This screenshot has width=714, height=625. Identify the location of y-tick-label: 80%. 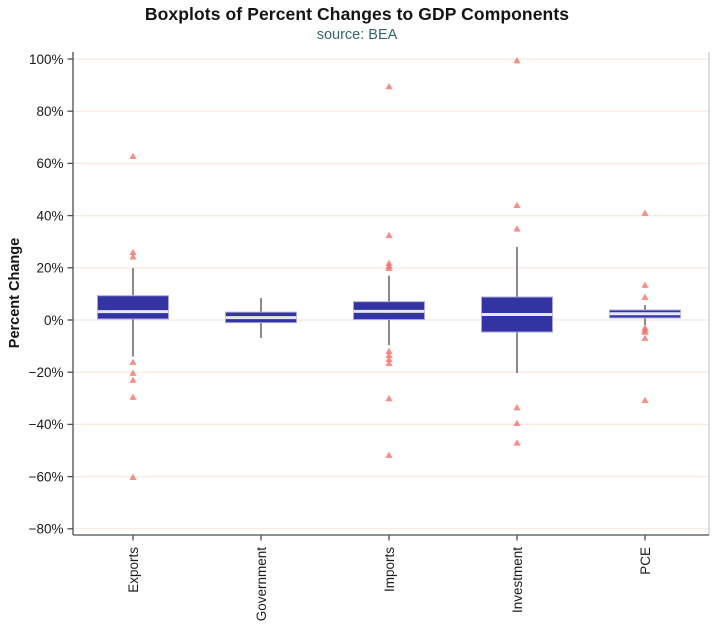
(49, 111).